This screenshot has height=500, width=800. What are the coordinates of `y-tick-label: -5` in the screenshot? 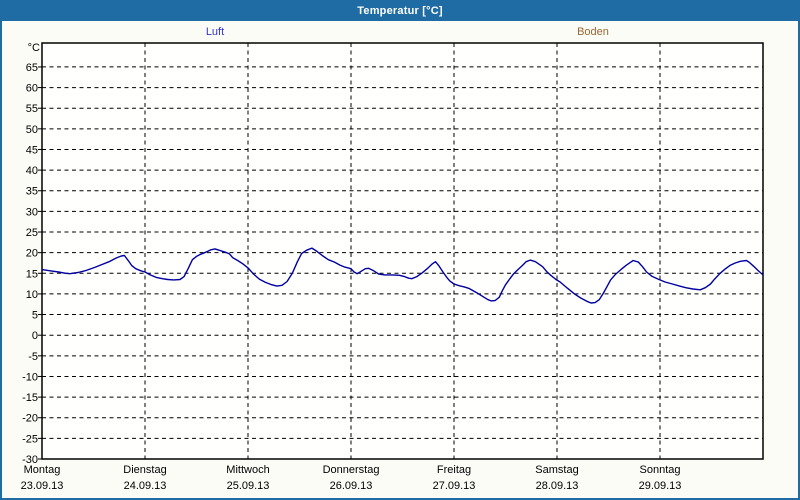 It's located at (33, 357).